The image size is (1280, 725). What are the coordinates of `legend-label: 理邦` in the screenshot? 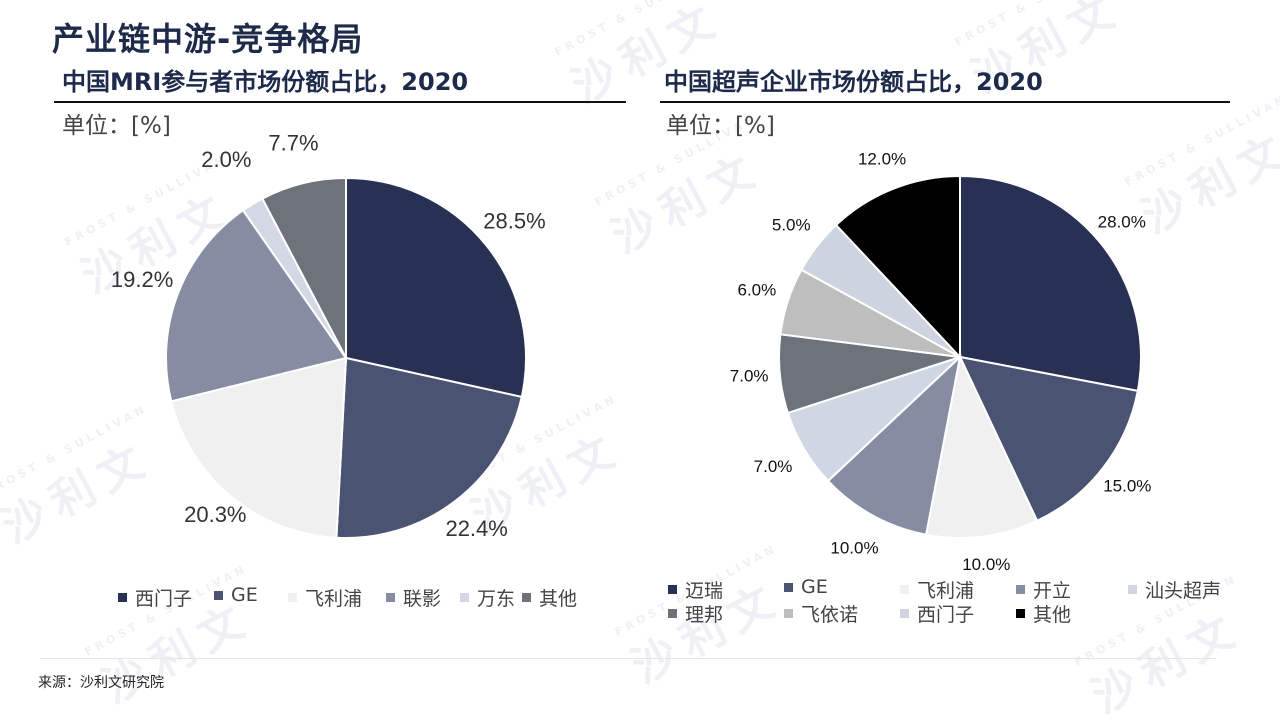 It's located at (704, 615).